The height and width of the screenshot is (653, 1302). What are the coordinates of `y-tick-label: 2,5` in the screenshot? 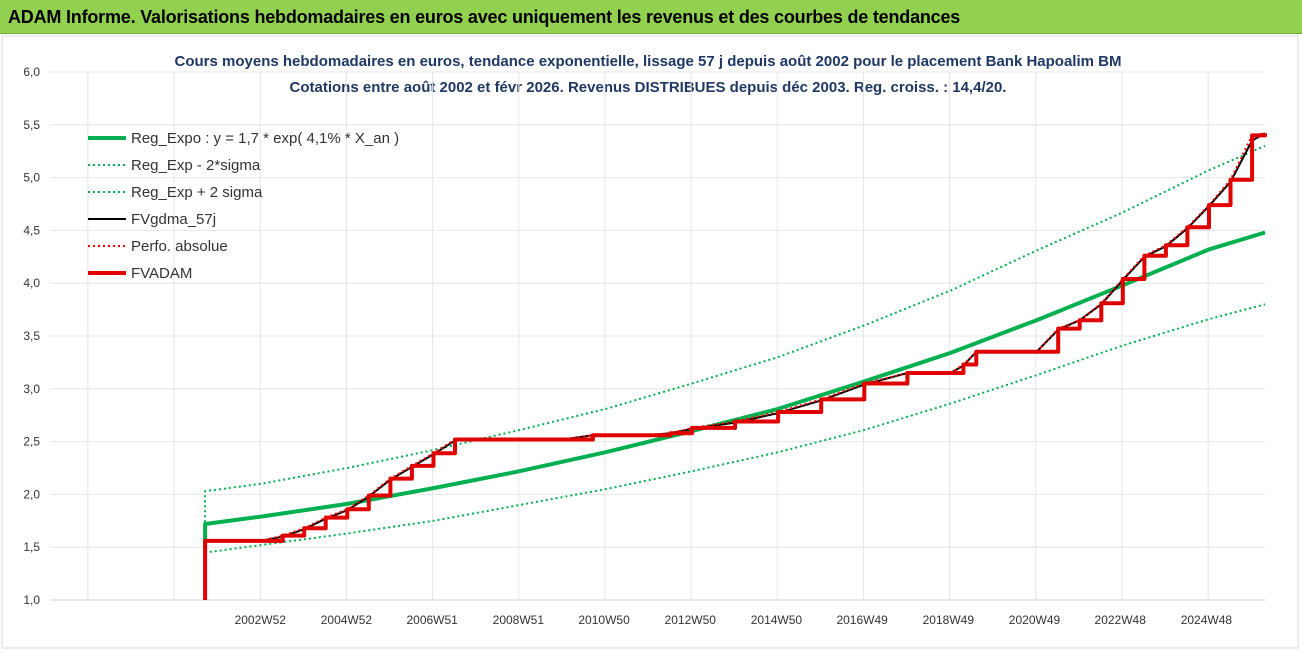 It's located at (31, 442).